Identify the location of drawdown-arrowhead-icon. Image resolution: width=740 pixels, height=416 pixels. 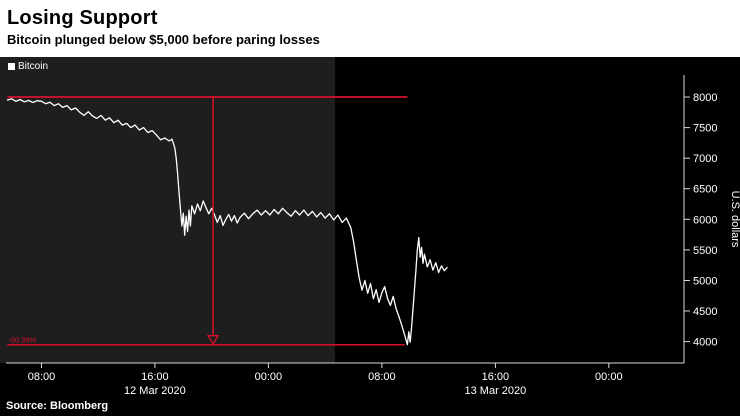
(213, 340).